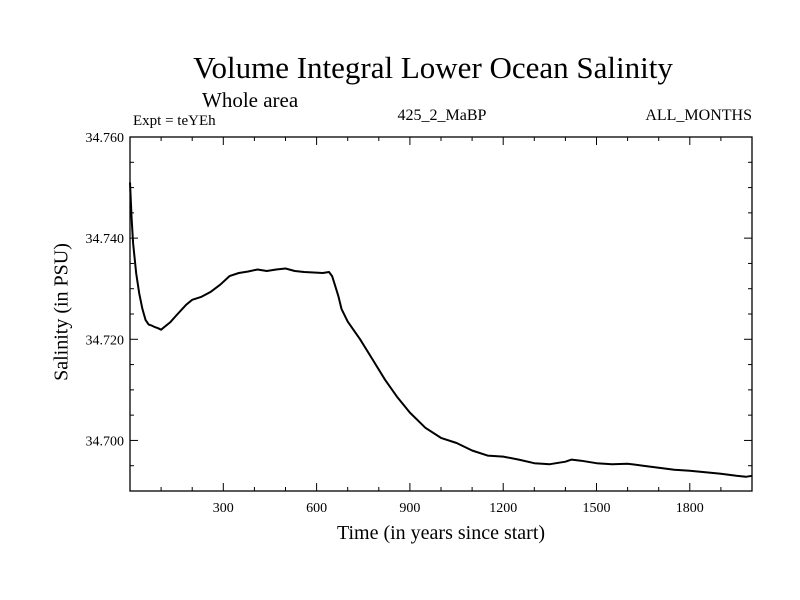 This screenshot has width=800, height=600. I want to click on x-tick-label: 1200, so click(503, 508).